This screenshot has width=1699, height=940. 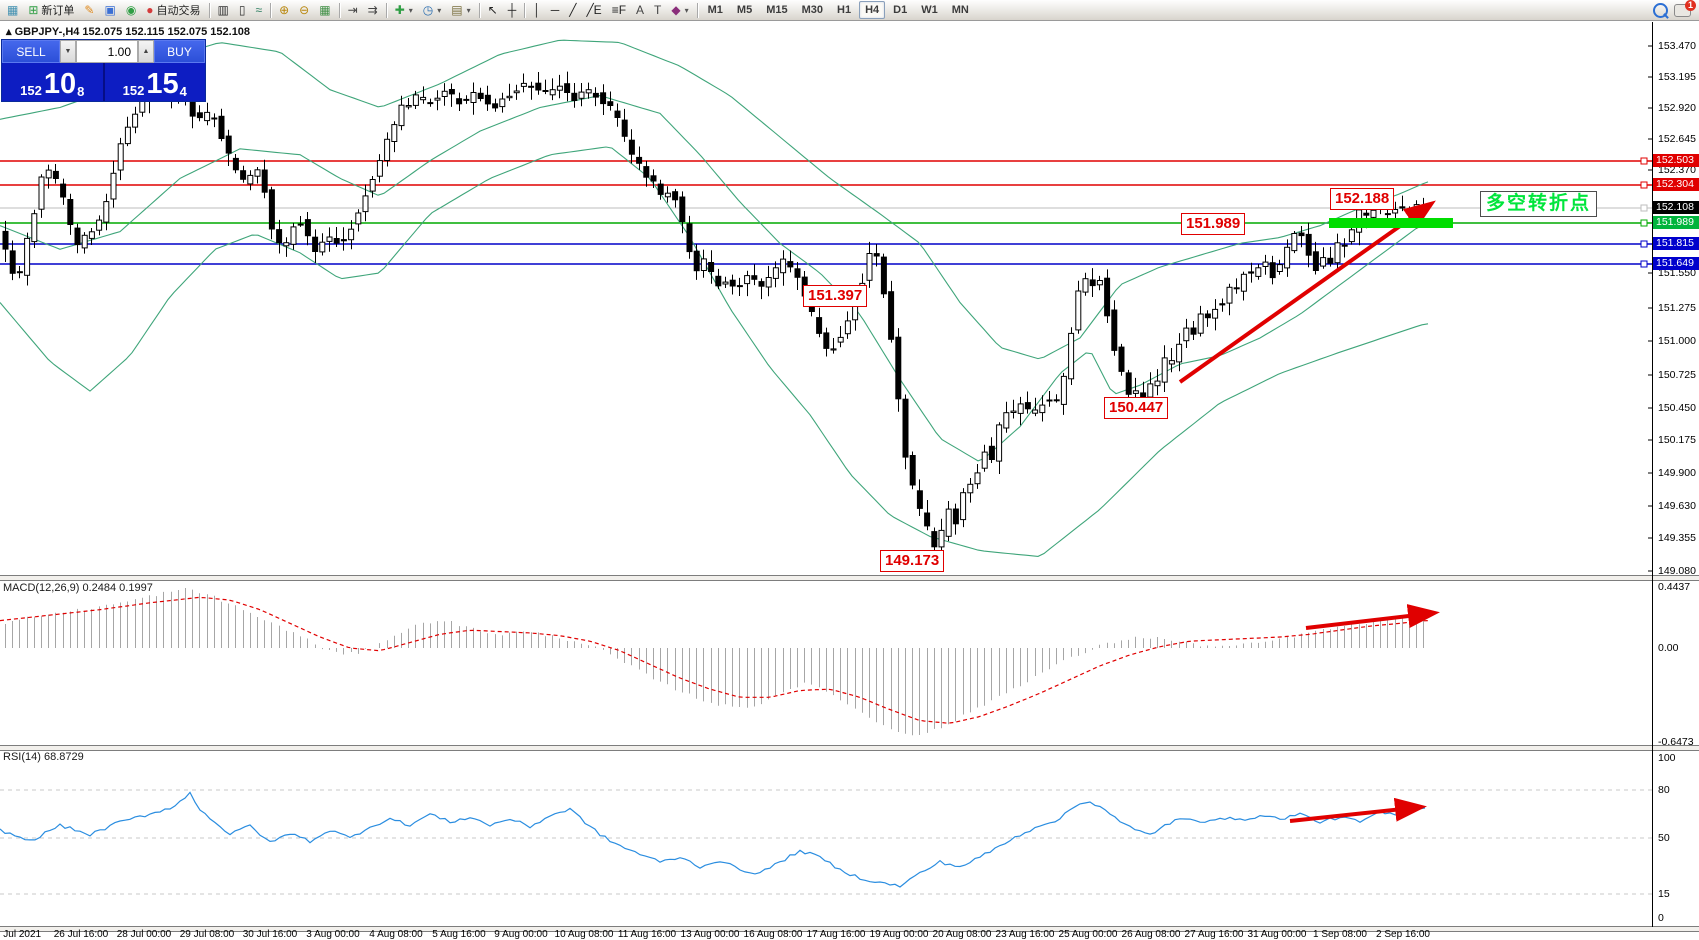 I want to click on price-annotation-151397: 151.397, so click(x=835, y=296).